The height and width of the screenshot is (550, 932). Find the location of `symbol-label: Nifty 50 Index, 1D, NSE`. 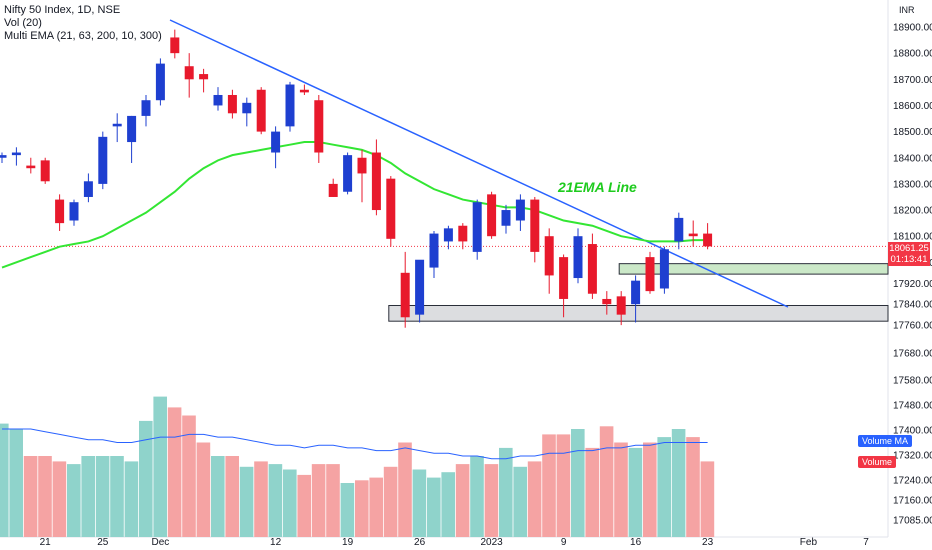

symbol-label: Nifty 50 Index, 1D, NSE is located at coordinates (62, 10).